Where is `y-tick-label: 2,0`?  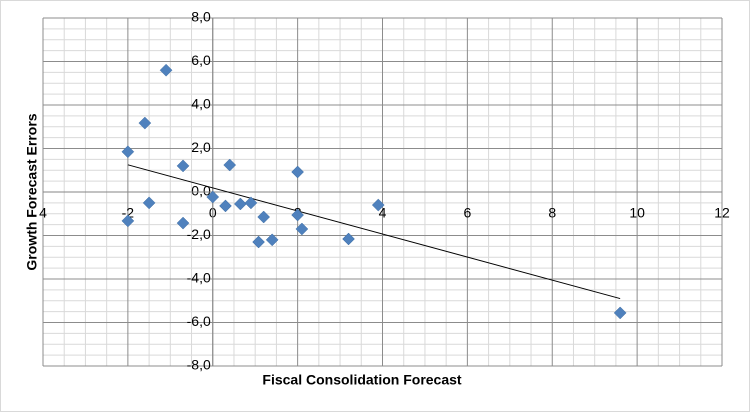
y-tick-label: 2,0 is located at coordinates (201, 147).